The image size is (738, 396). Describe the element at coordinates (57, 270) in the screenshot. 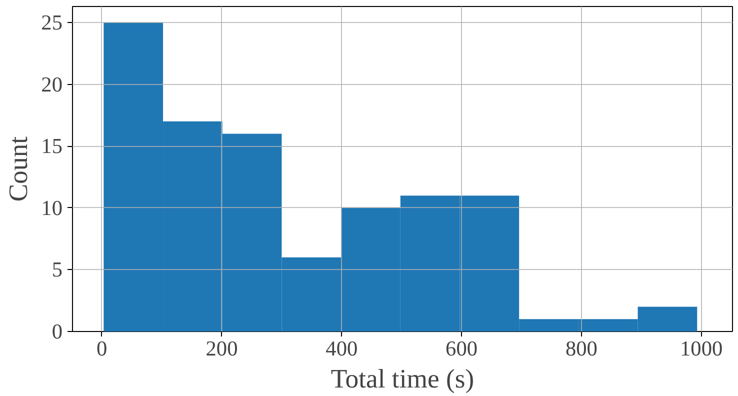

I see `y-tick-label: 5` at that location.